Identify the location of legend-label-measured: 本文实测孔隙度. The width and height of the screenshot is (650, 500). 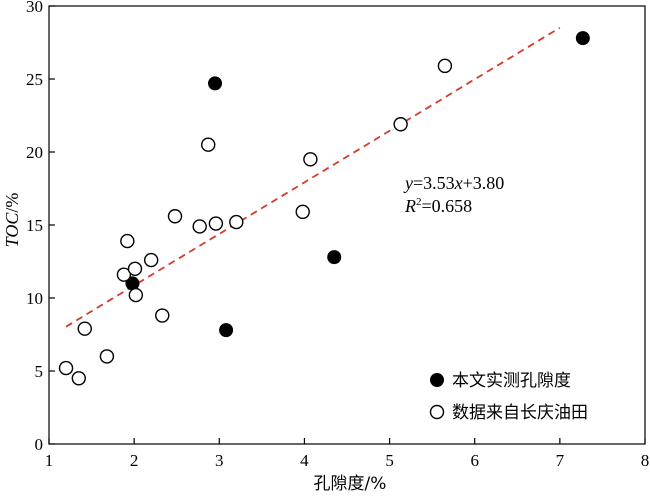
(511, 381).